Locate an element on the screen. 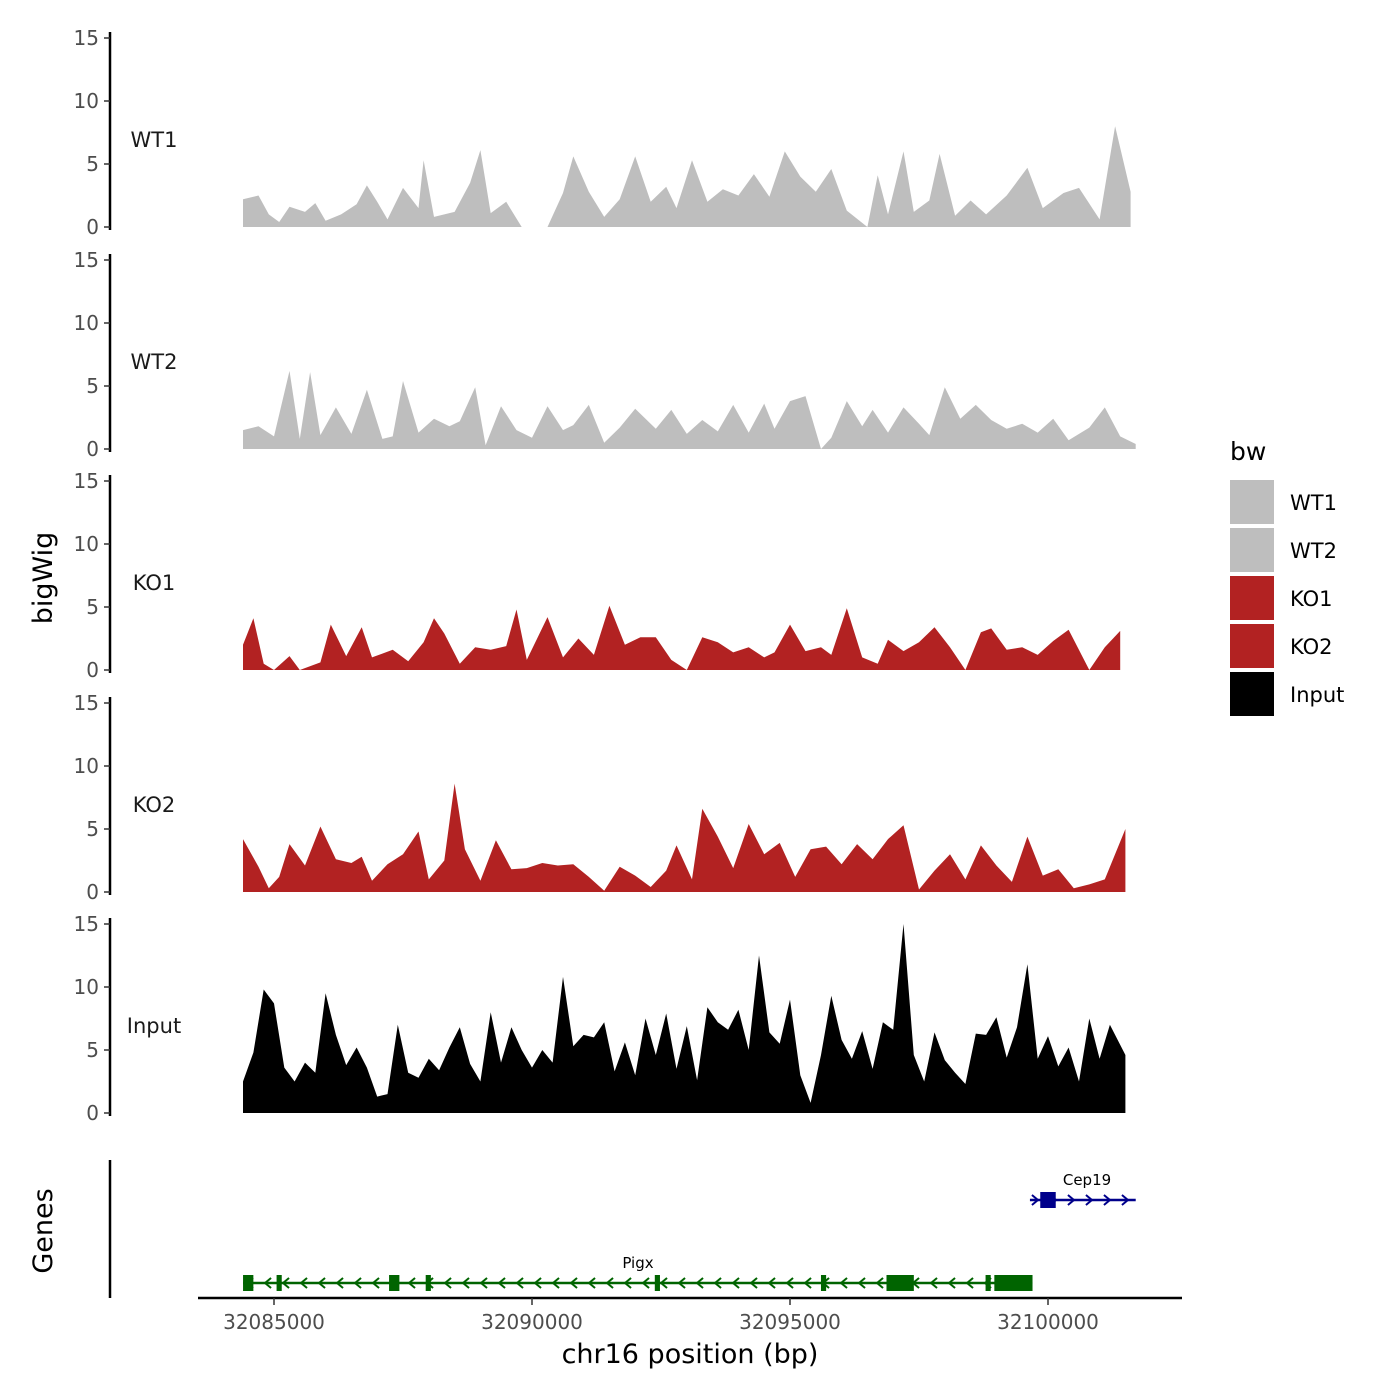 The image size is (1400, 1400). gene-label: Pigx is located at coordinates (637, 1263).